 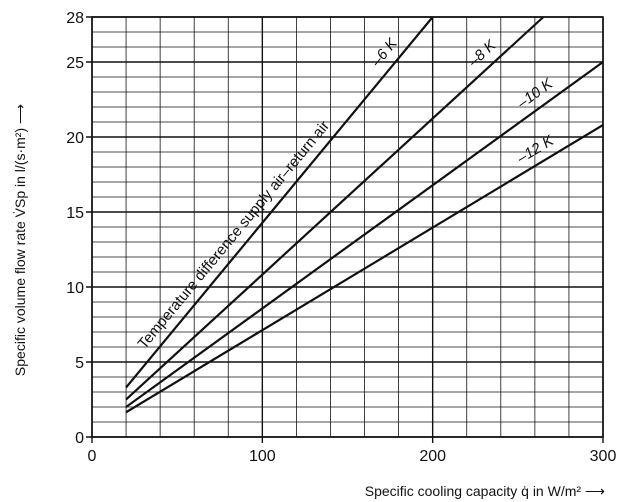 What do you see at coordinates (75, 288) in the screenshot?
I see `y-tick-label: 10` at bounding box center [75, 288].